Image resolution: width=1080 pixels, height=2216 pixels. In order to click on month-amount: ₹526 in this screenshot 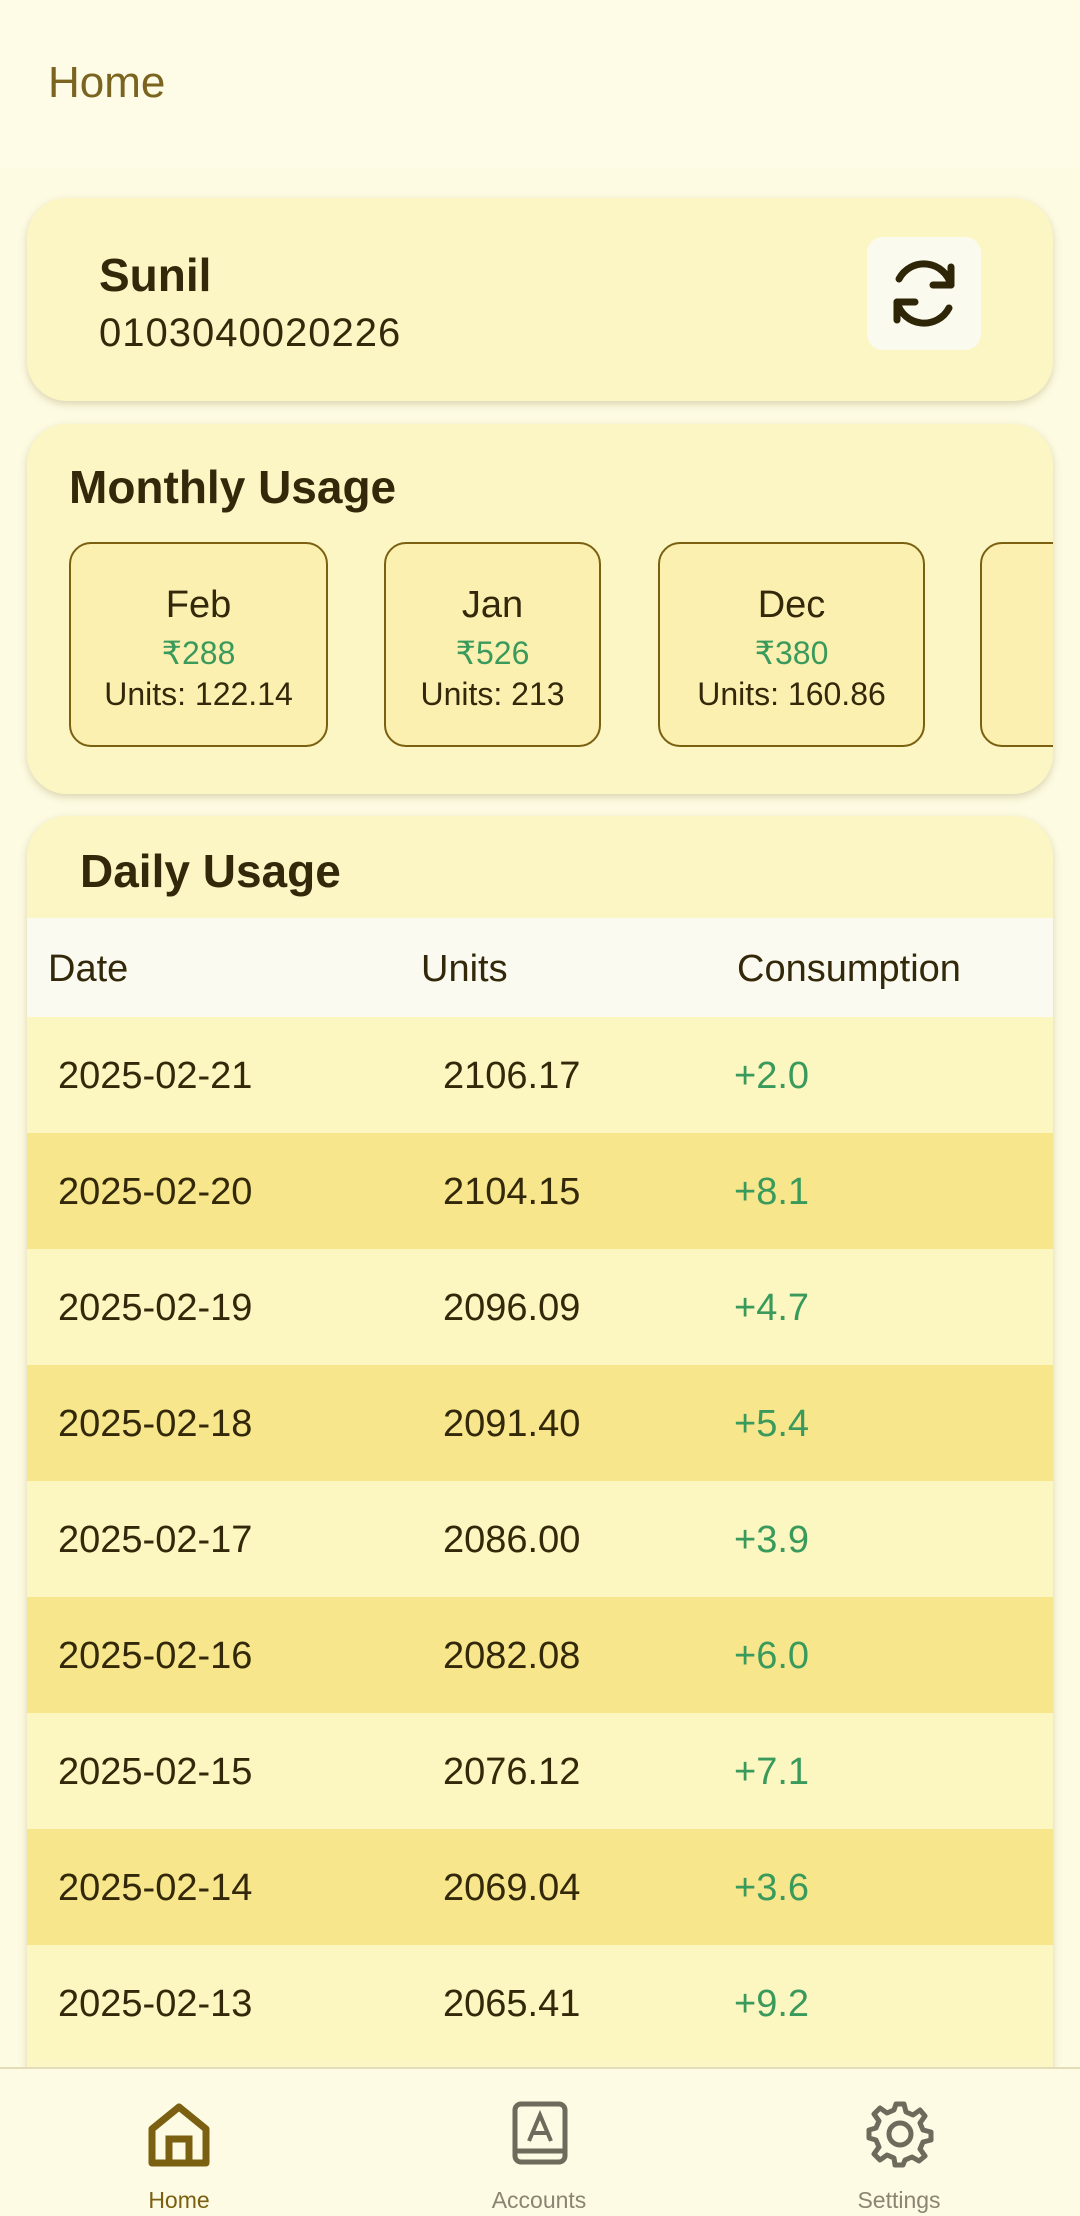, I will do `click(492, 653)`.